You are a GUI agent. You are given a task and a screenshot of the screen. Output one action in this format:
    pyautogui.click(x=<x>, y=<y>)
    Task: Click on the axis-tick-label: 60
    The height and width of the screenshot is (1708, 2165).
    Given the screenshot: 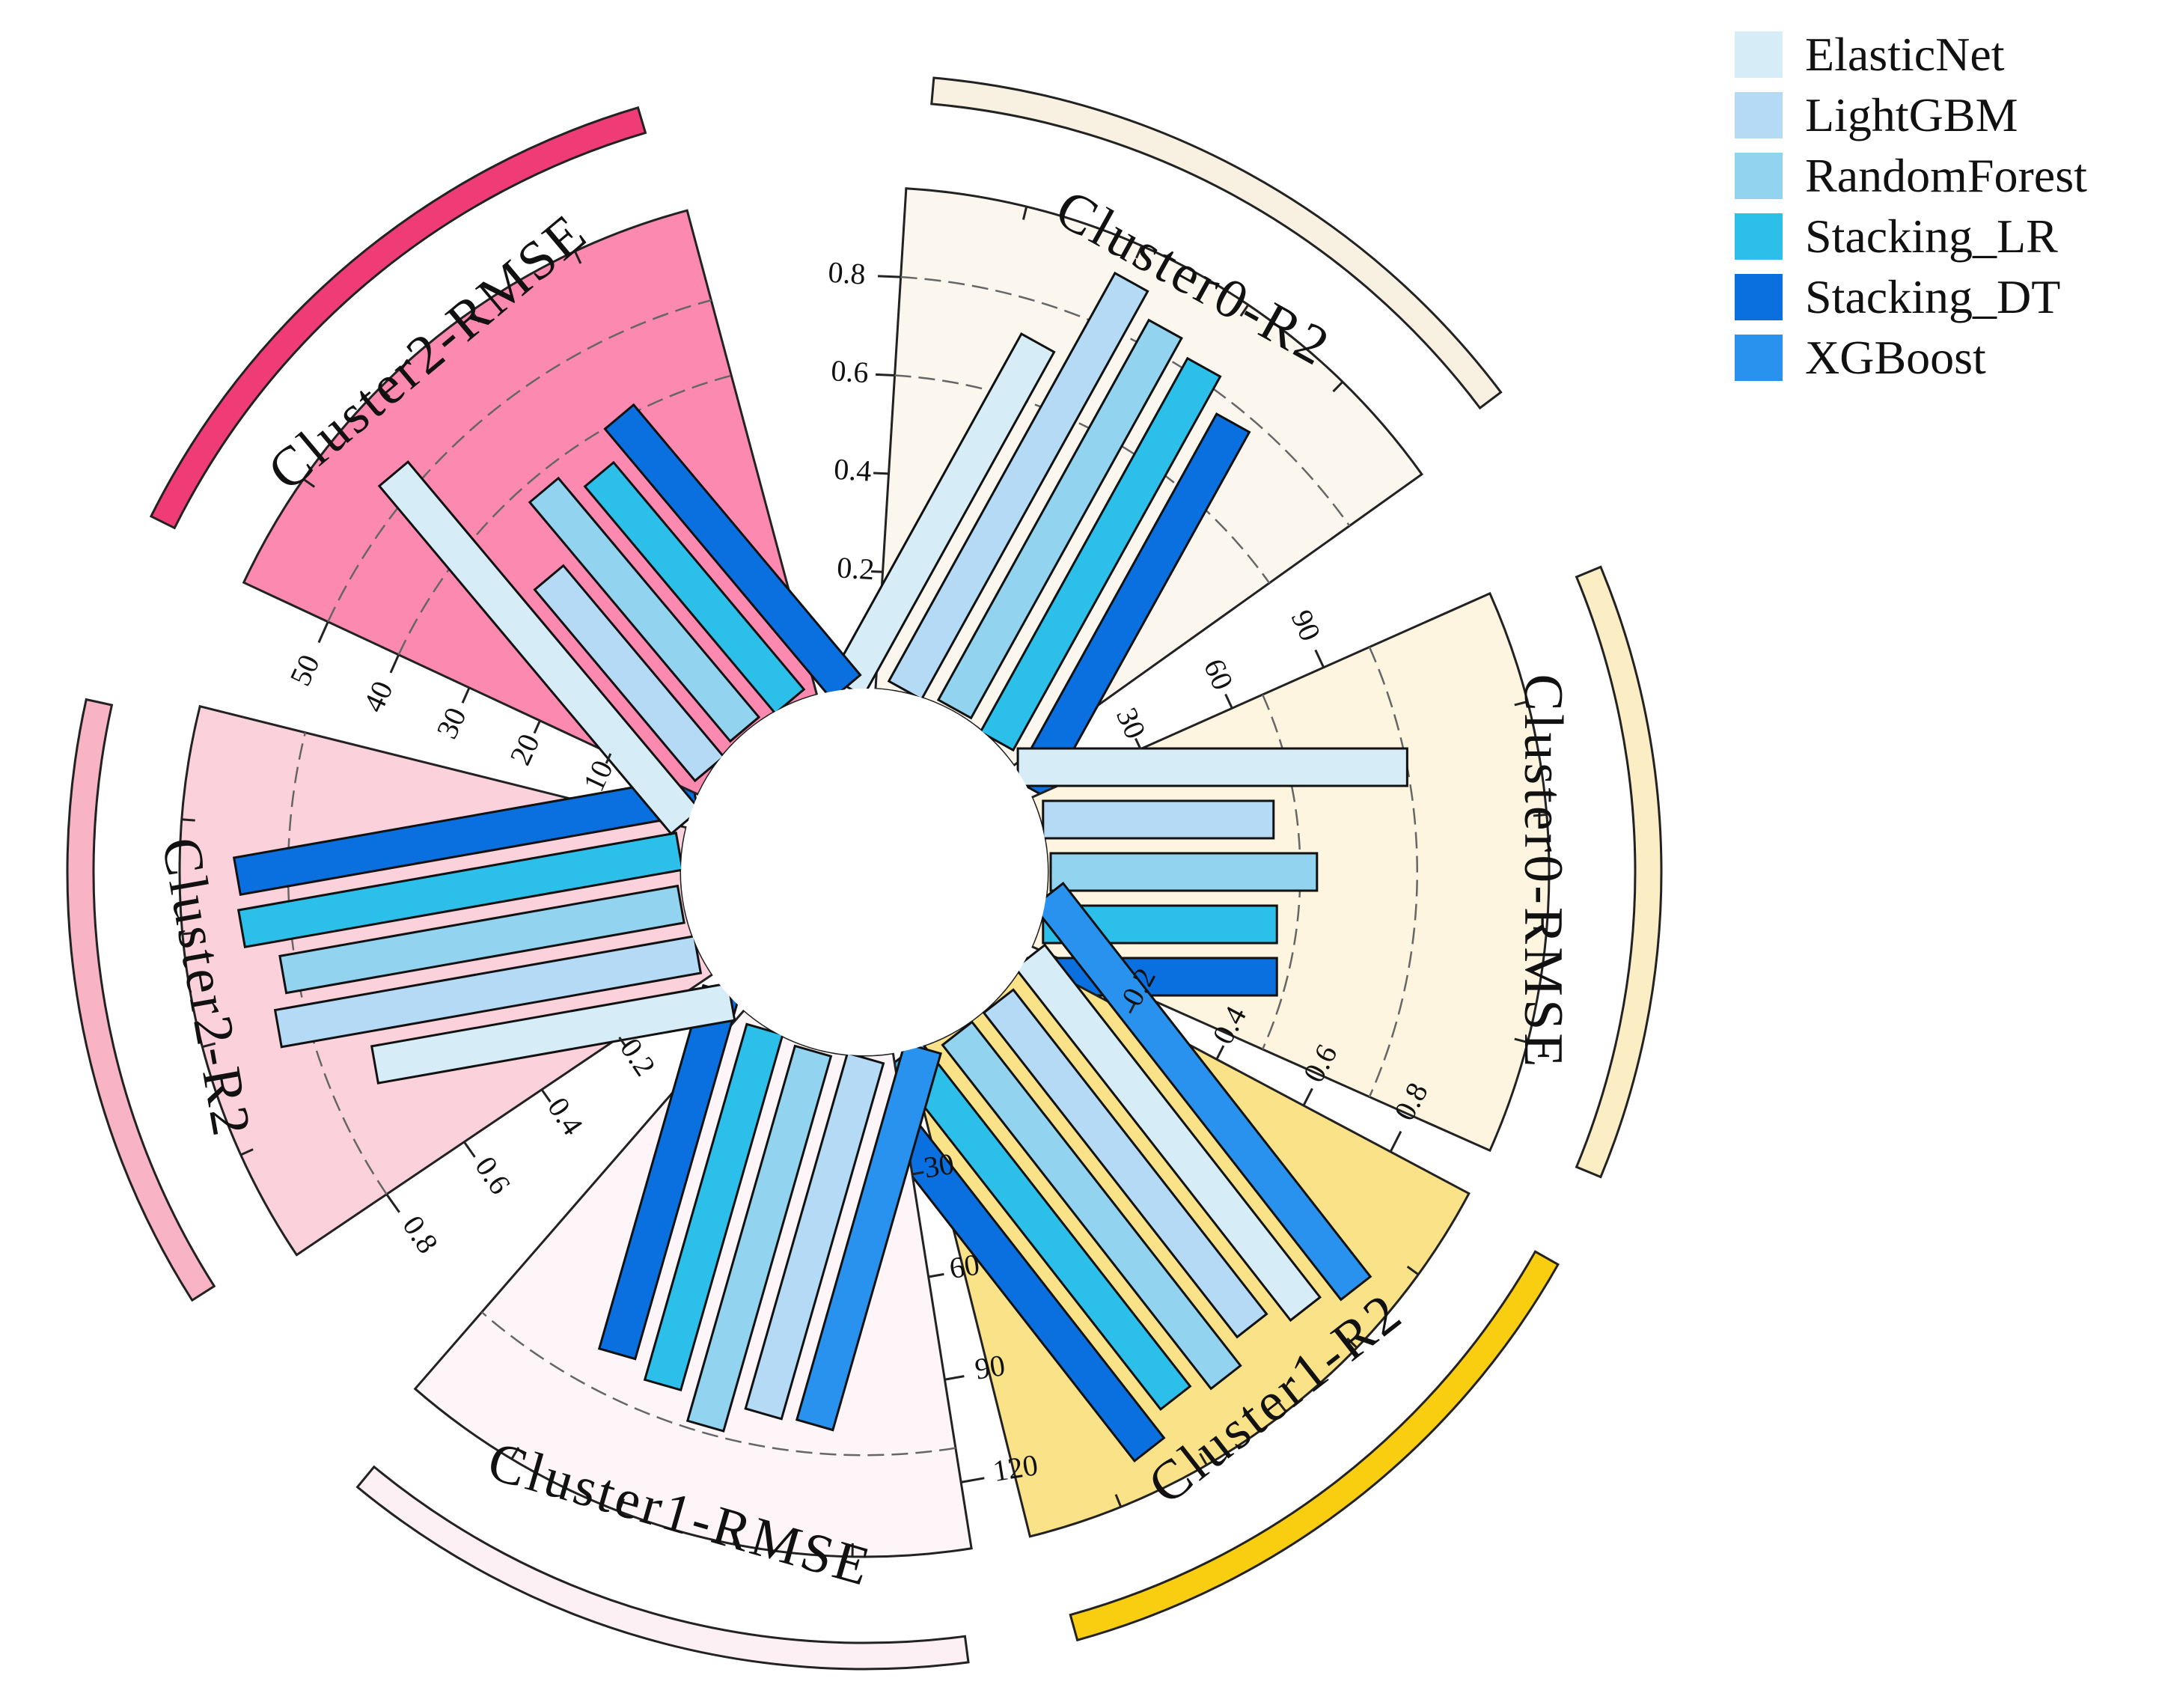 What is the action you would take?
    pyautogui.click(x=1218, y=674)
    